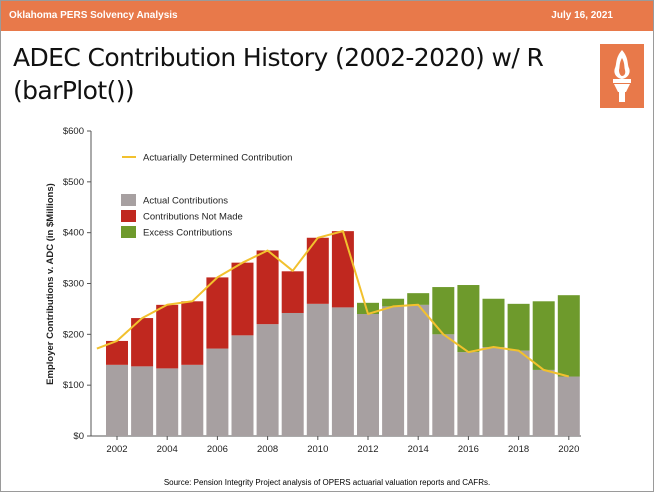 The height and width of the screenshot is (492, 654). I want to click on bar-excess-2014, so click(418, 299).